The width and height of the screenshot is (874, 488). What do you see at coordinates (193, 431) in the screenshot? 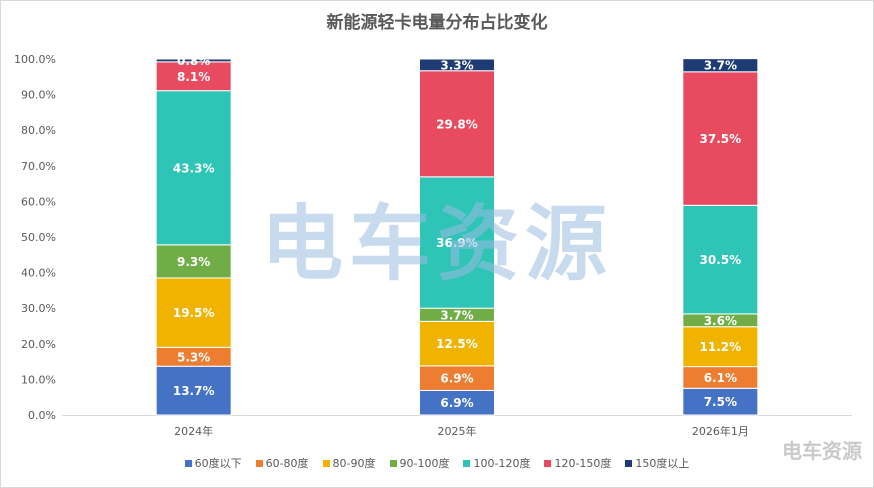
I see `x-tick-label: 2024年` at bounding box center [193, 431].